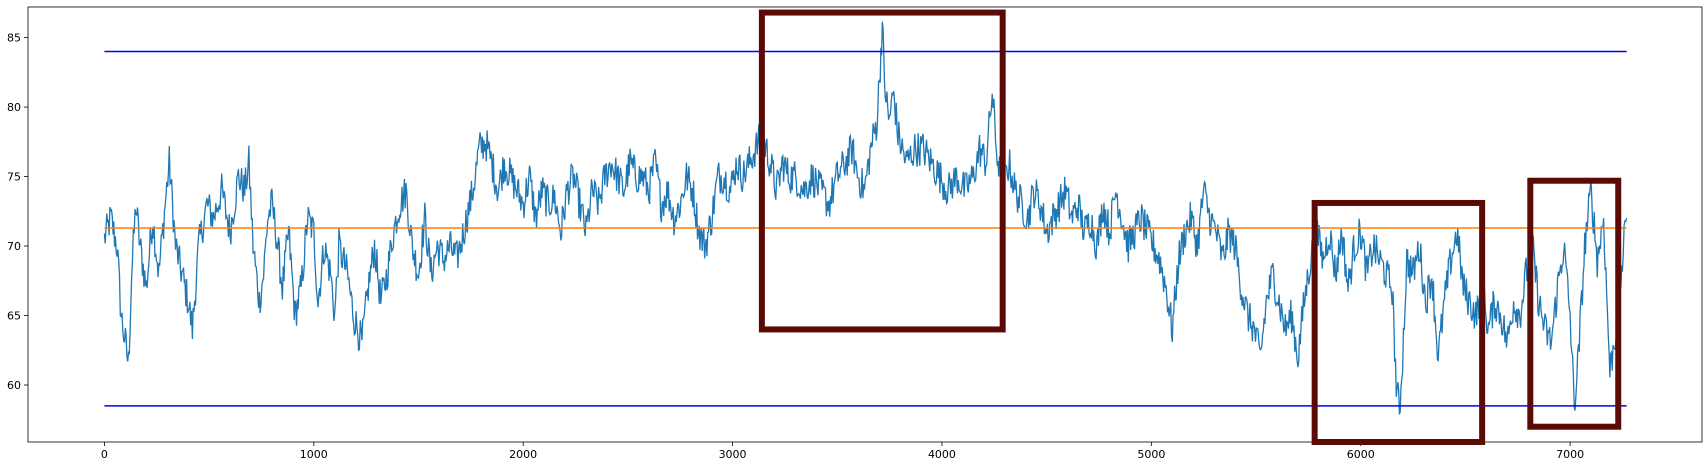 The image size is (1708, 466). What do you see at coordinates (14, 385) in the screenshot?
I see `y-tick-label: 60` at bounding box center [14, 385].